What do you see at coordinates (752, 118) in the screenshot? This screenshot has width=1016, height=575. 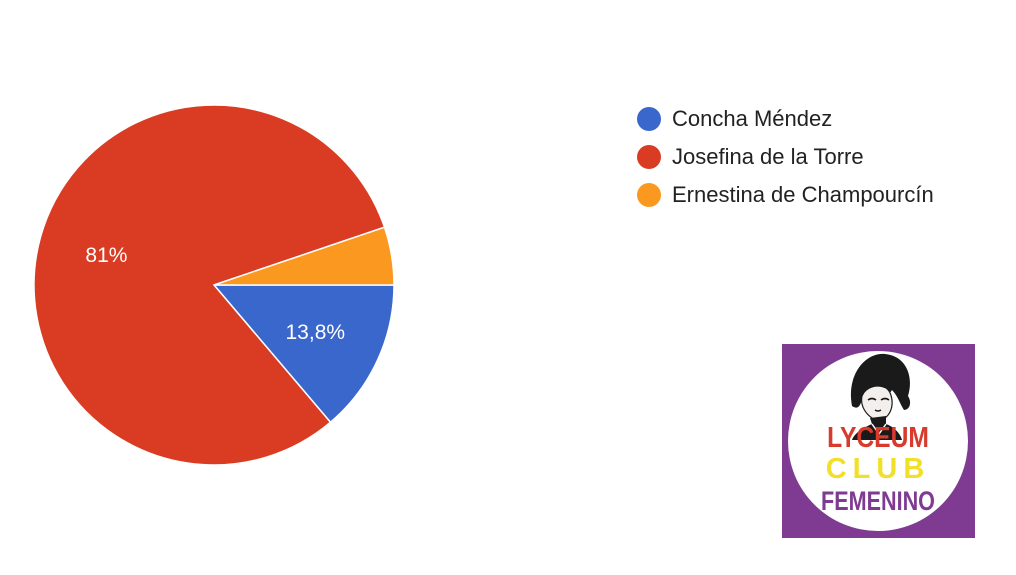 I see `legend-label-1: Concha Méndez` at bounding box center [752, 118].